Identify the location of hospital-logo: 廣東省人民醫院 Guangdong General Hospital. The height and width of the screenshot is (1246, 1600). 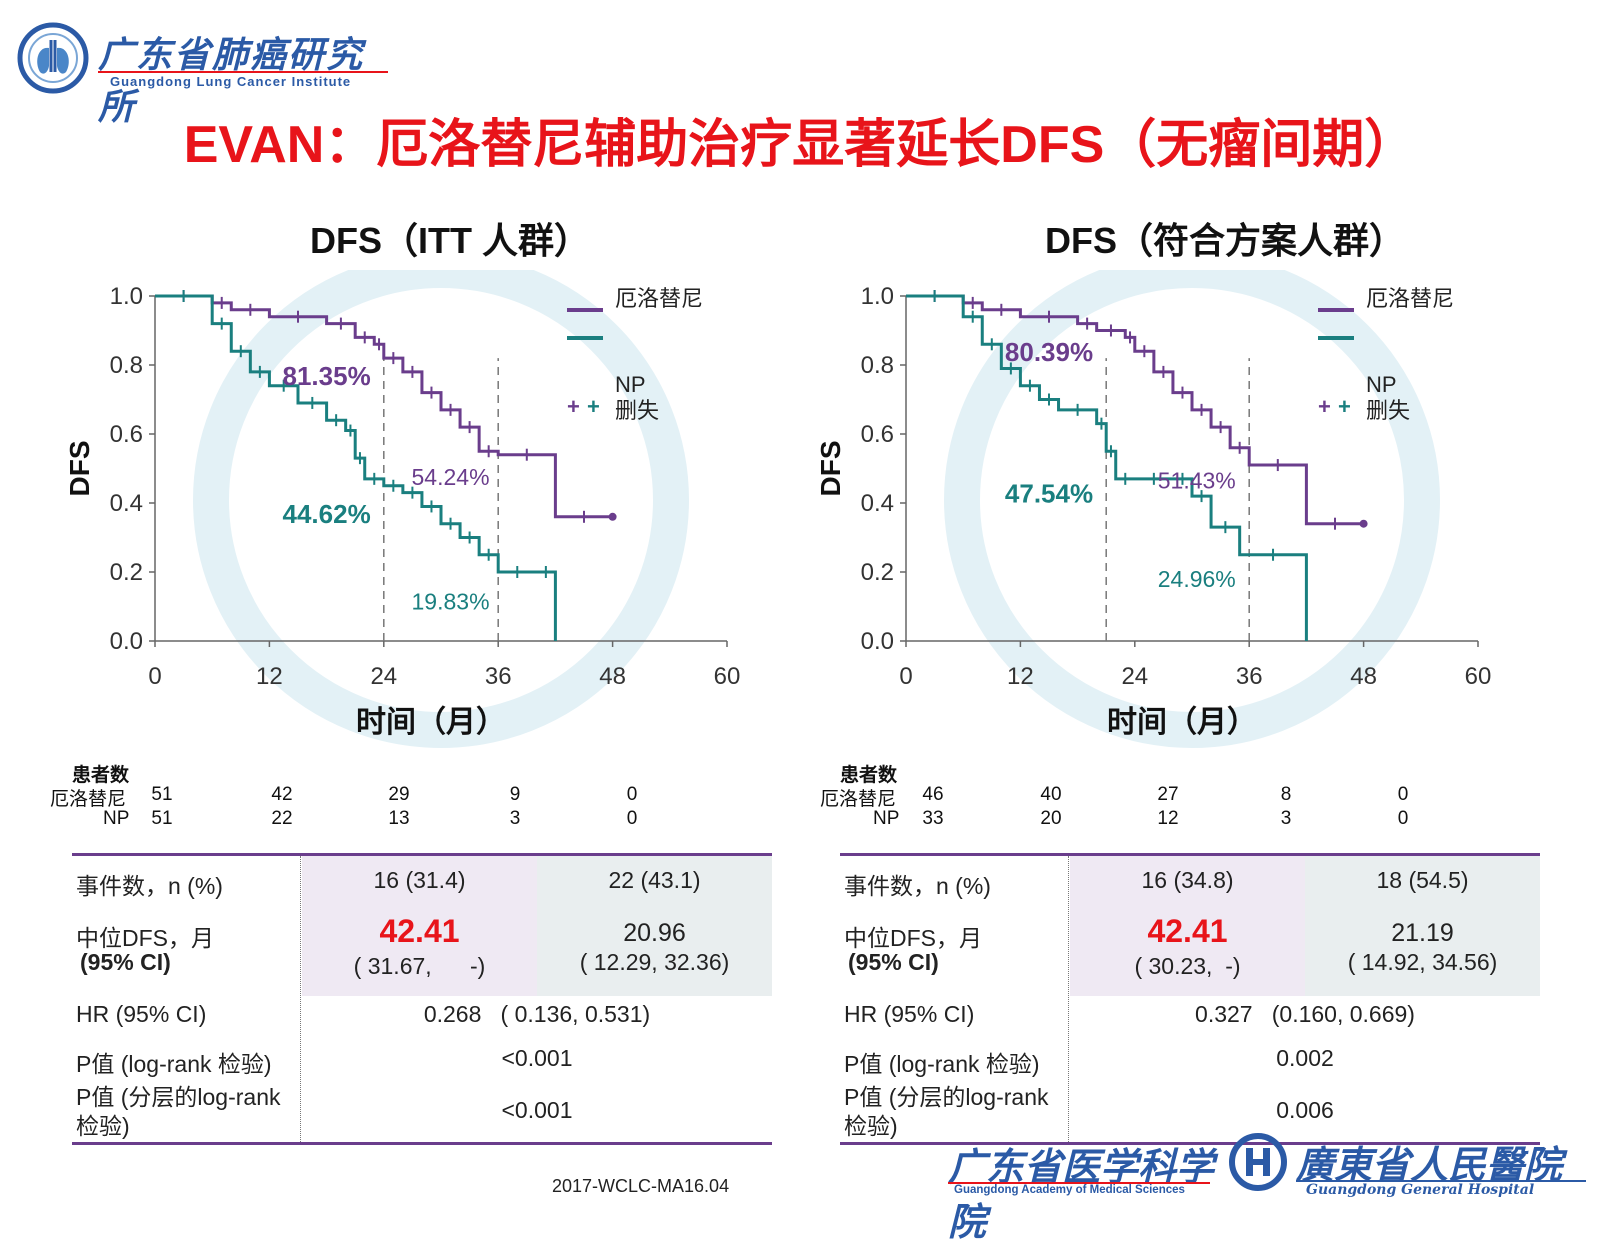
(1413, 1165).